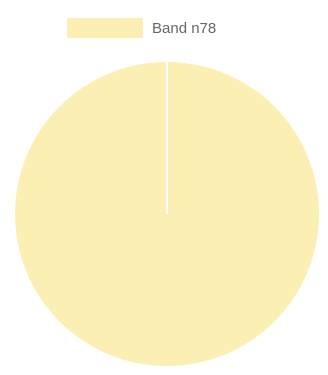  What do you see at coordinates (105, 28) in the screenshot?
I see `legend-swatch` at bounding box center [105, 28].